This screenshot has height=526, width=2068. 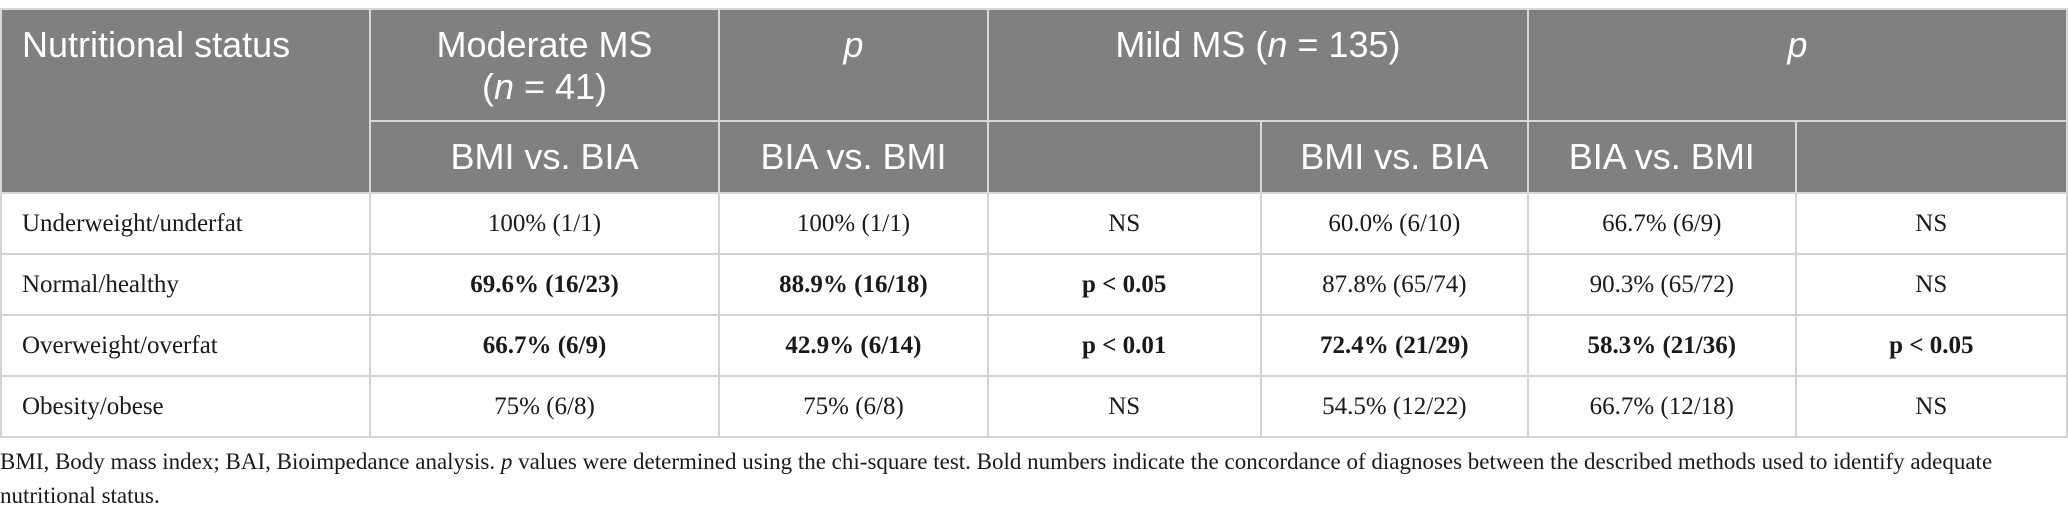 What do you see at coordinates (1394, 223) in the screenshot?
I see `table-cell: 60.0% (6/10)` at bounding box center [1394, 223].